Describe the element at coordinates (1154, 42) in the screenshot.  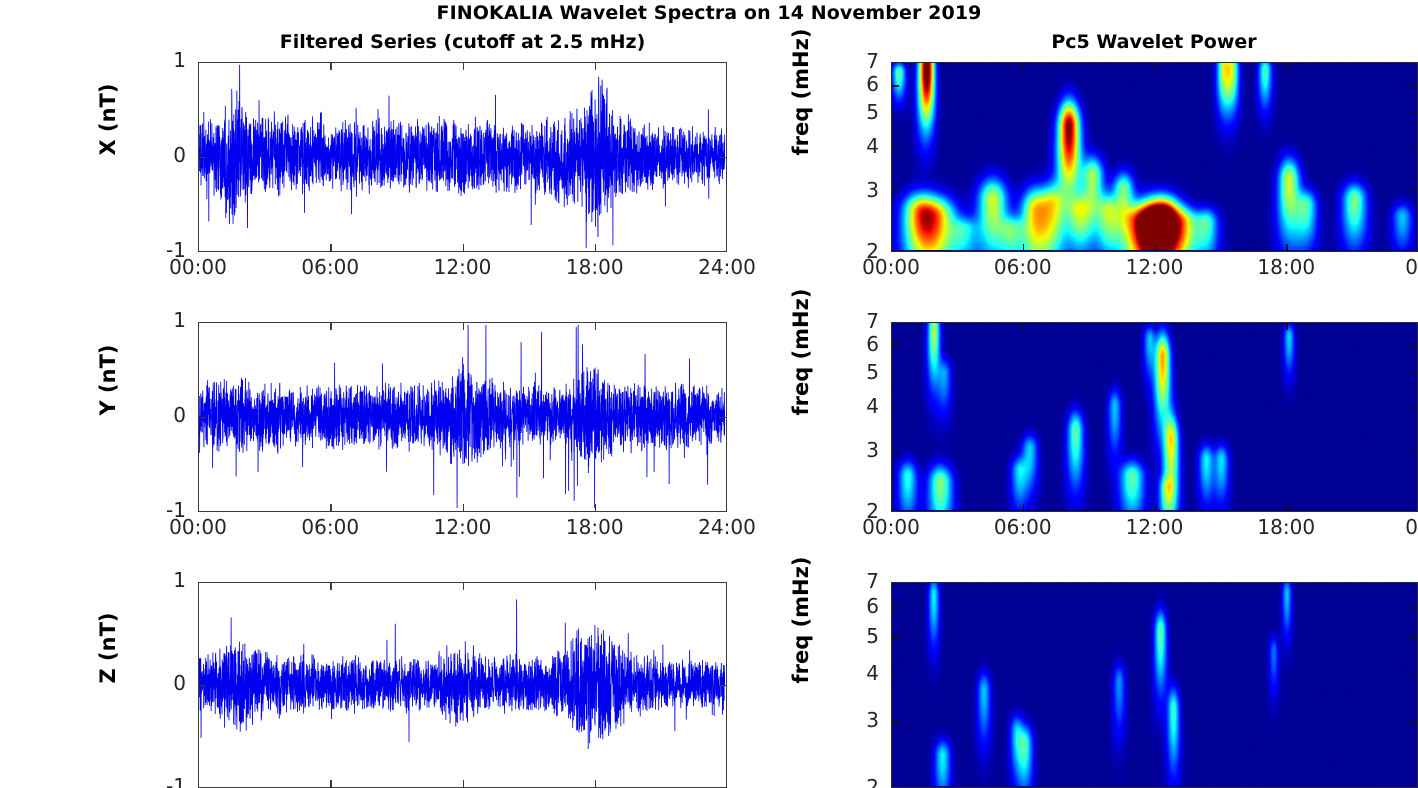
I see `right-column-title: Pc5 Wavelet Power` at that location.